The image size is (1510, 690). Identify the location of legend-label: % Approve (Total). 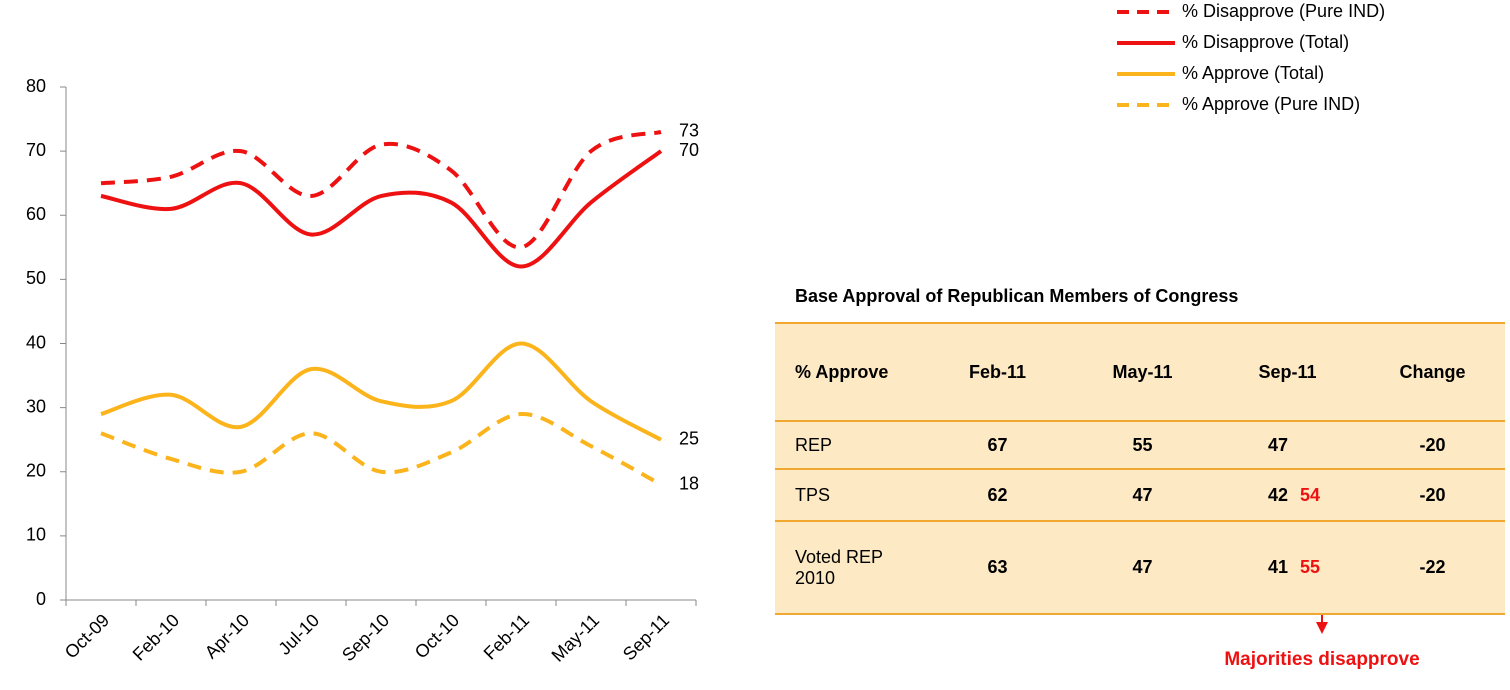
(1253, 73).